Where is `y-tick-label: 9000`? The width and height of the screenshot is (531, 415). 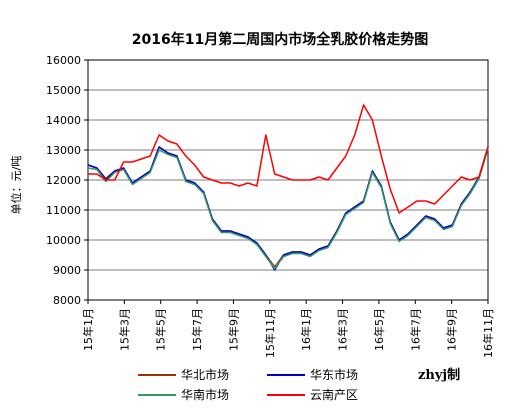 y-tick-label: 9000 is located at coordinates (67, 270).